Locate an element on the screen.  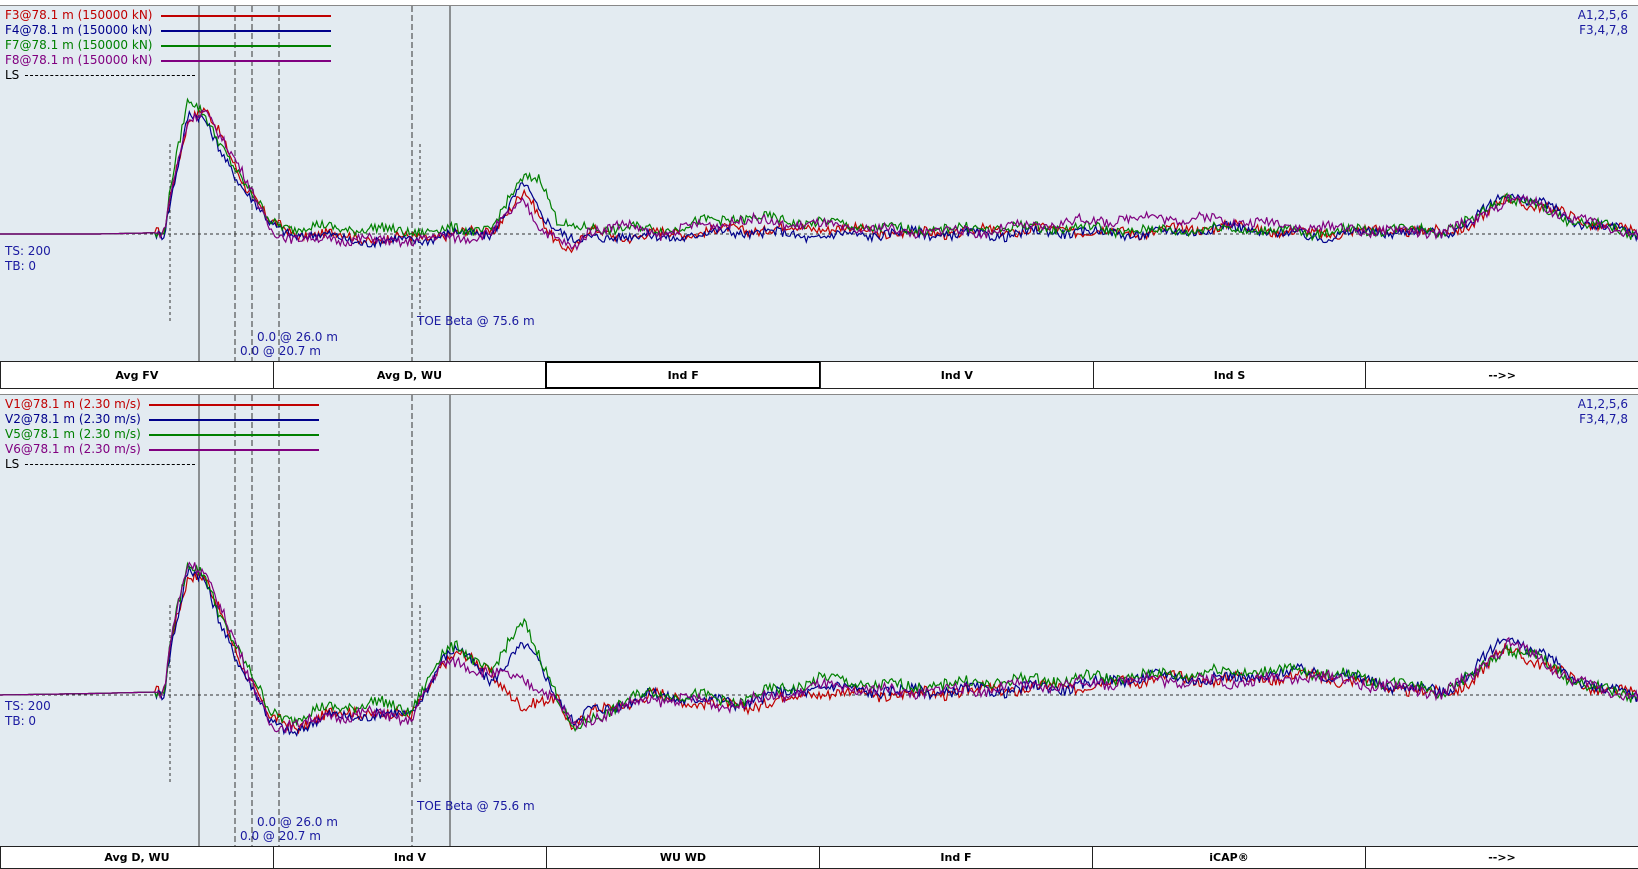
legend-item: V1@78.1 m (2.30 m/s) is located at coordinates (162, 404).